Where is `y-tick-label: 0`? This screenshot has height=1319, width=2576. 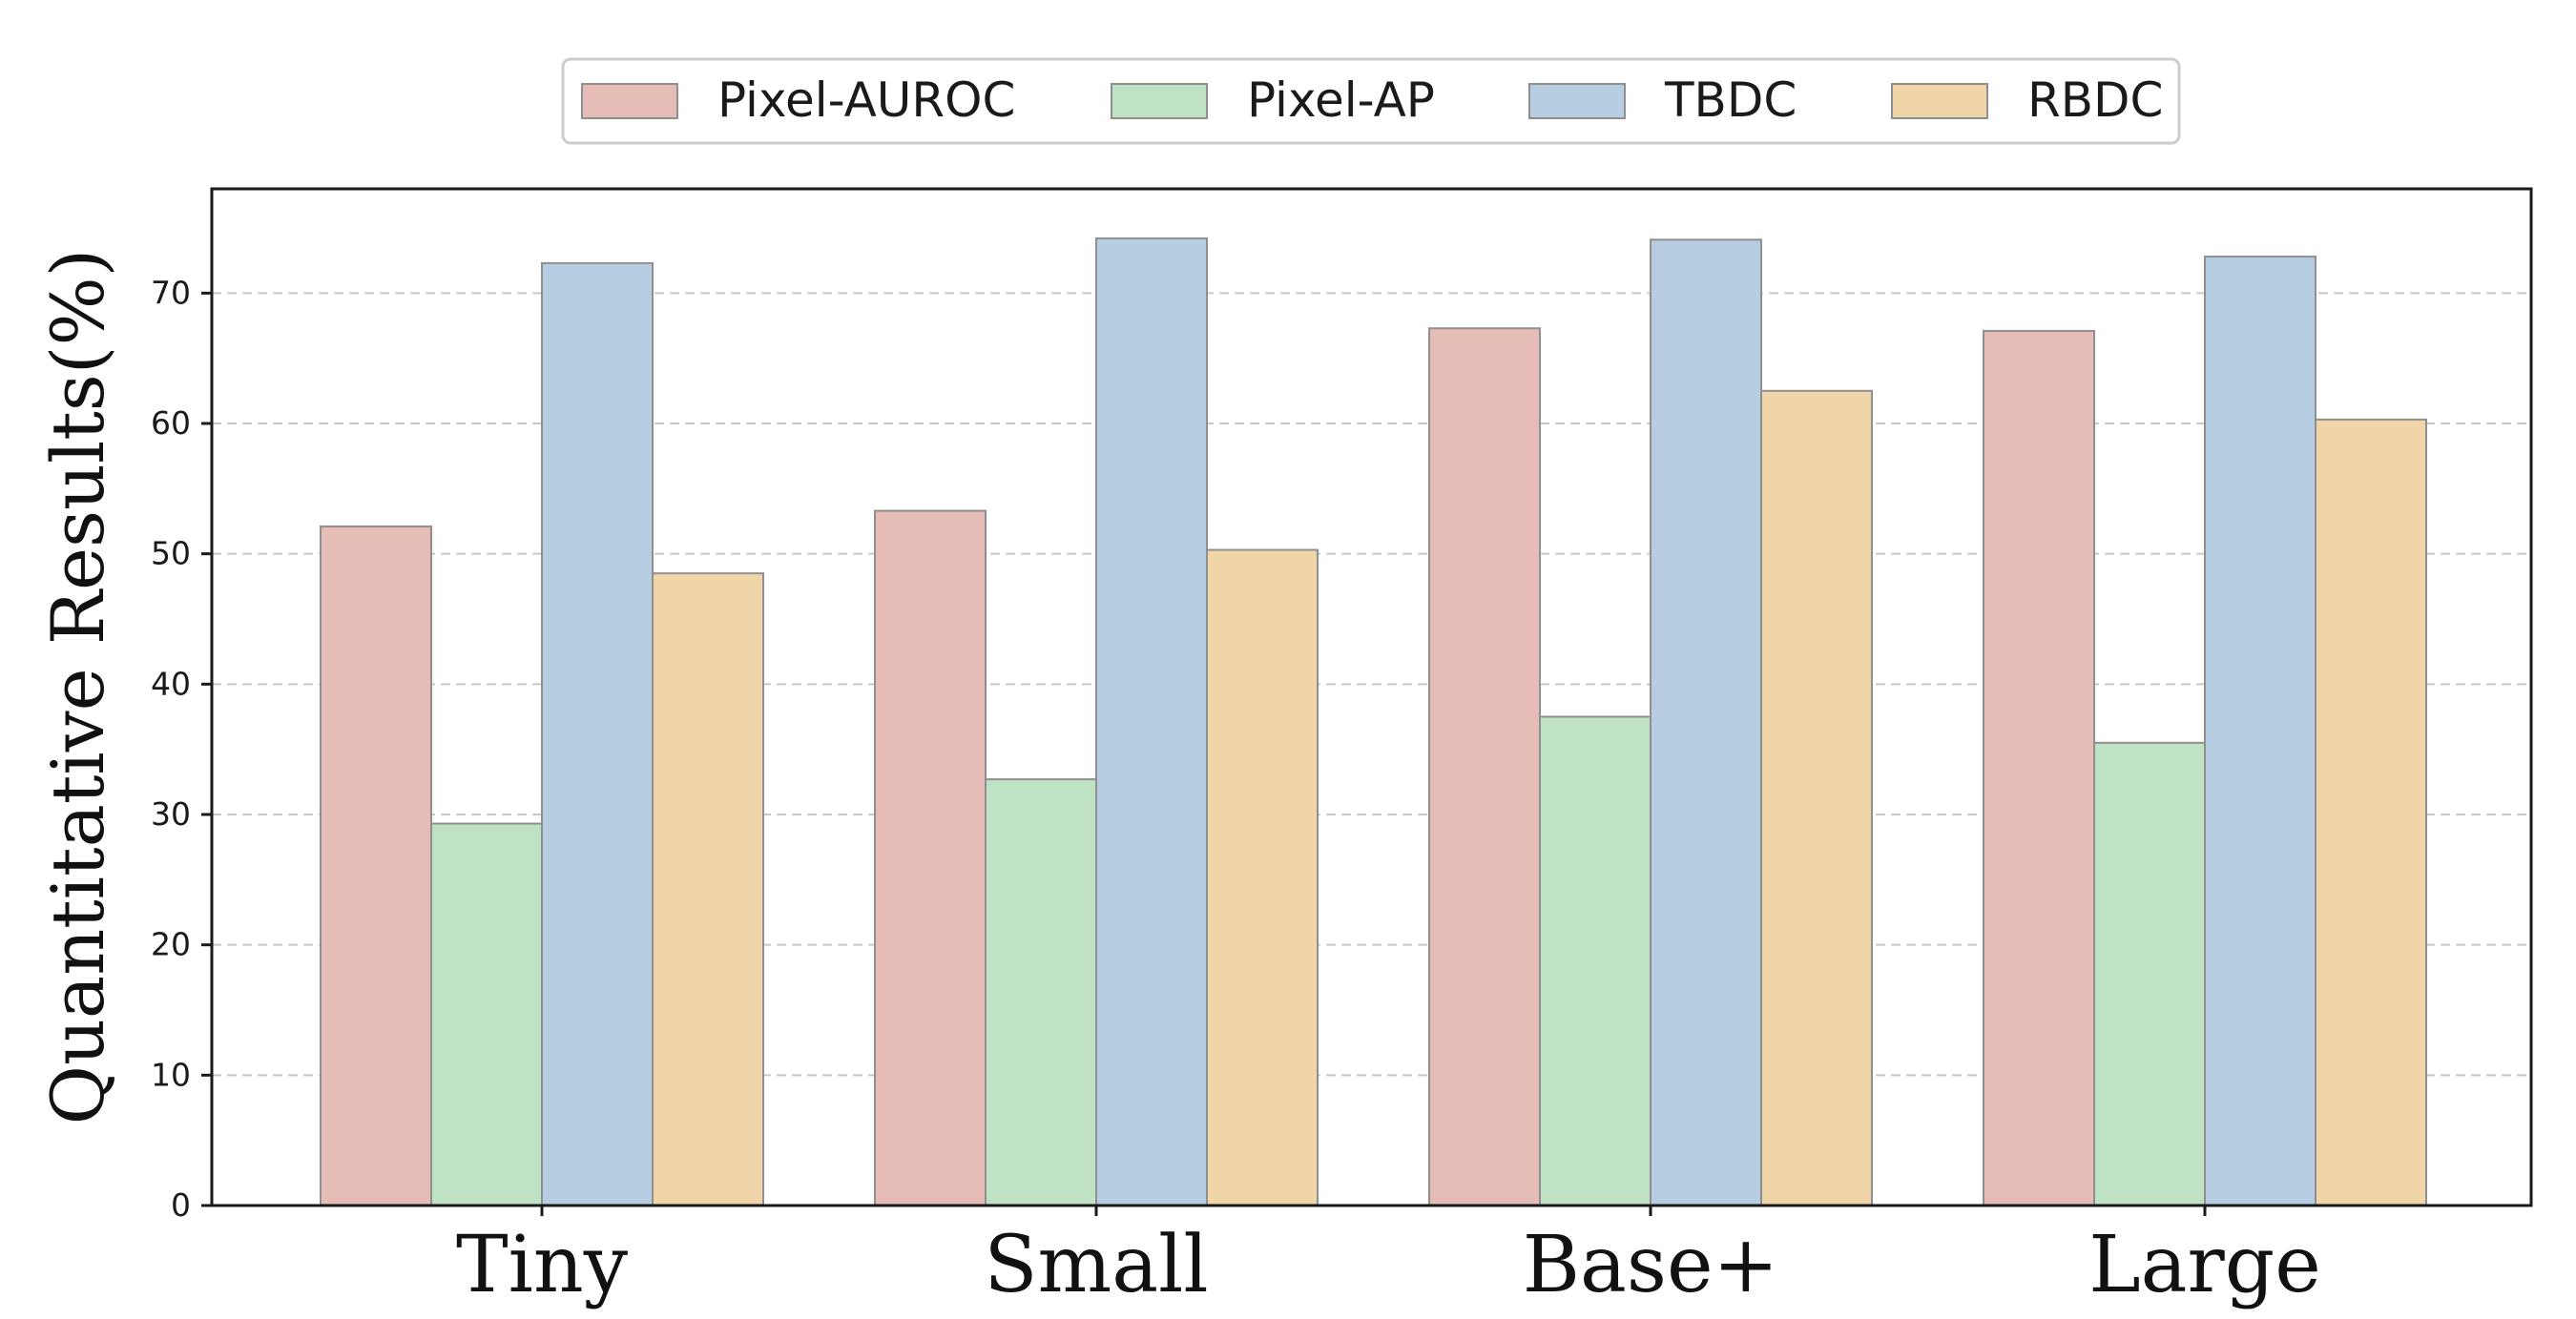
y-tick-label: 0 is located at coordinates (181, 1205).